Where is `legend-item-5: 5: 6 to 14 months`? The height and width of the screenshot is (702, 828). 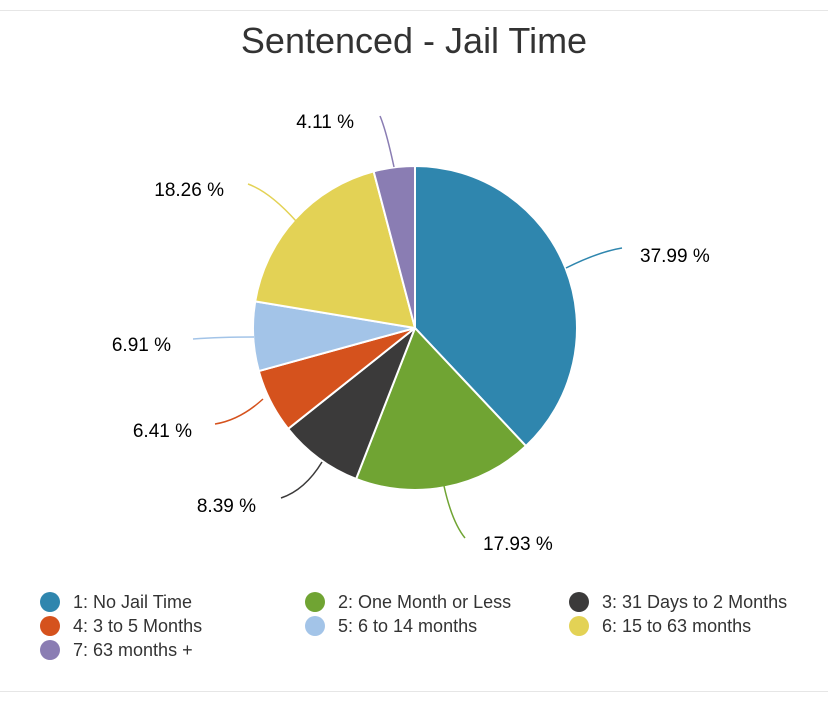 legend-item-5: 5: 6 to 14 months is located at coordinates (437, 626).